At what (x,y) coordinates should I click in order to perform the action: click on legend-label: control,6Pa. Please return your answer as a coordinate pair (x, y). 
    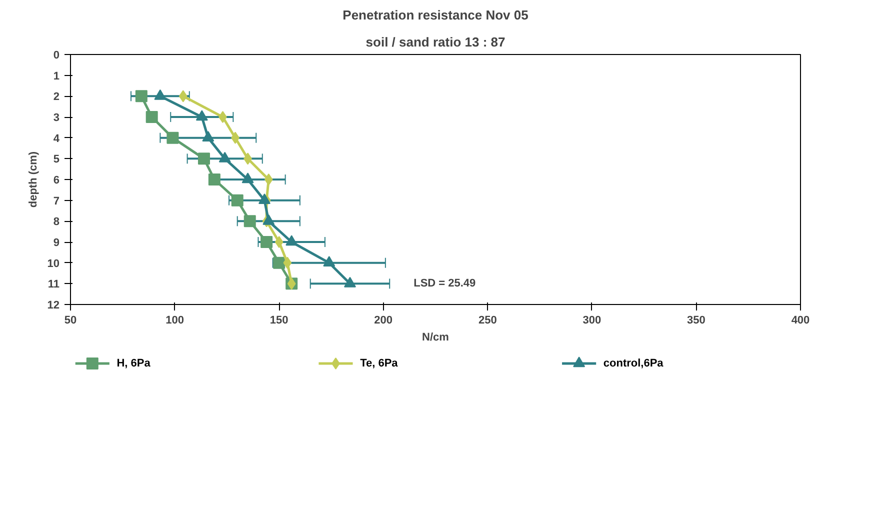
    Looking at the image, I should click on (633, 364).